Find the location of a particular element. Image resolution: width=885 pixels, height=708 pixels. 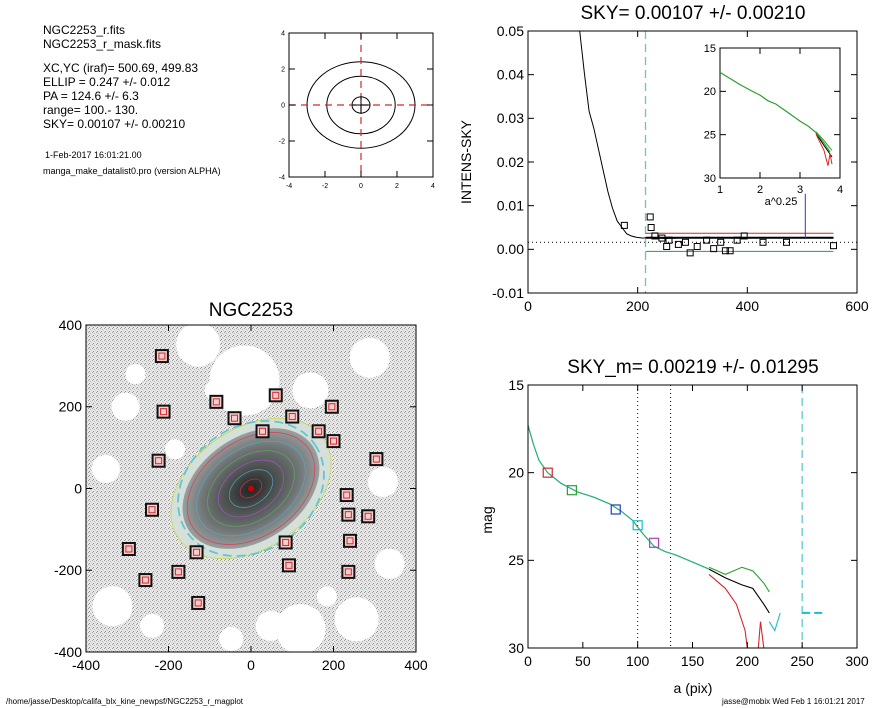

x-tick-label: -200 is located at coordinates (168, 665).